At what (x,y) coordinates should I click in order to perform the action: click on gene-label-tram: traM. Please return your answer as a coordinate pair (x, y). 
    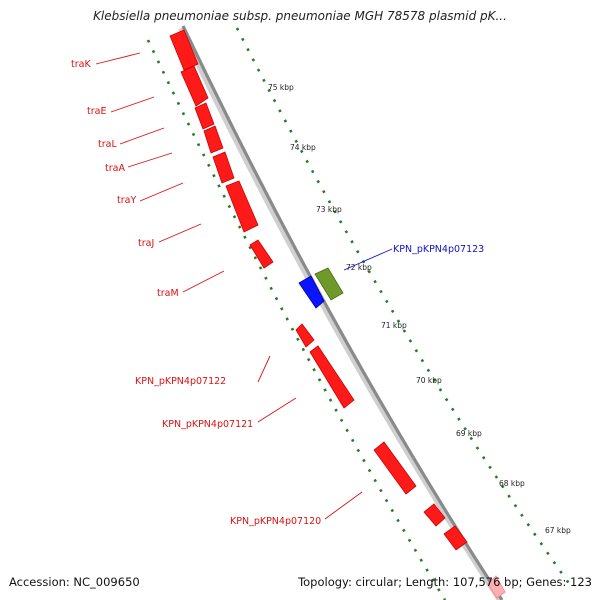
    Looking at the image, I should click on (168, 293).